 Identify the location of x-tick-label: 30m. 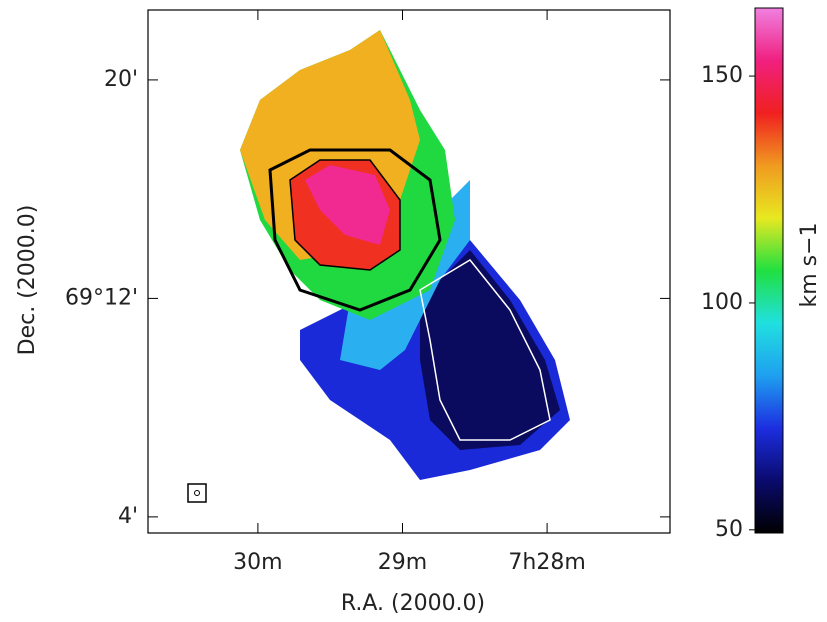
(257, 562).